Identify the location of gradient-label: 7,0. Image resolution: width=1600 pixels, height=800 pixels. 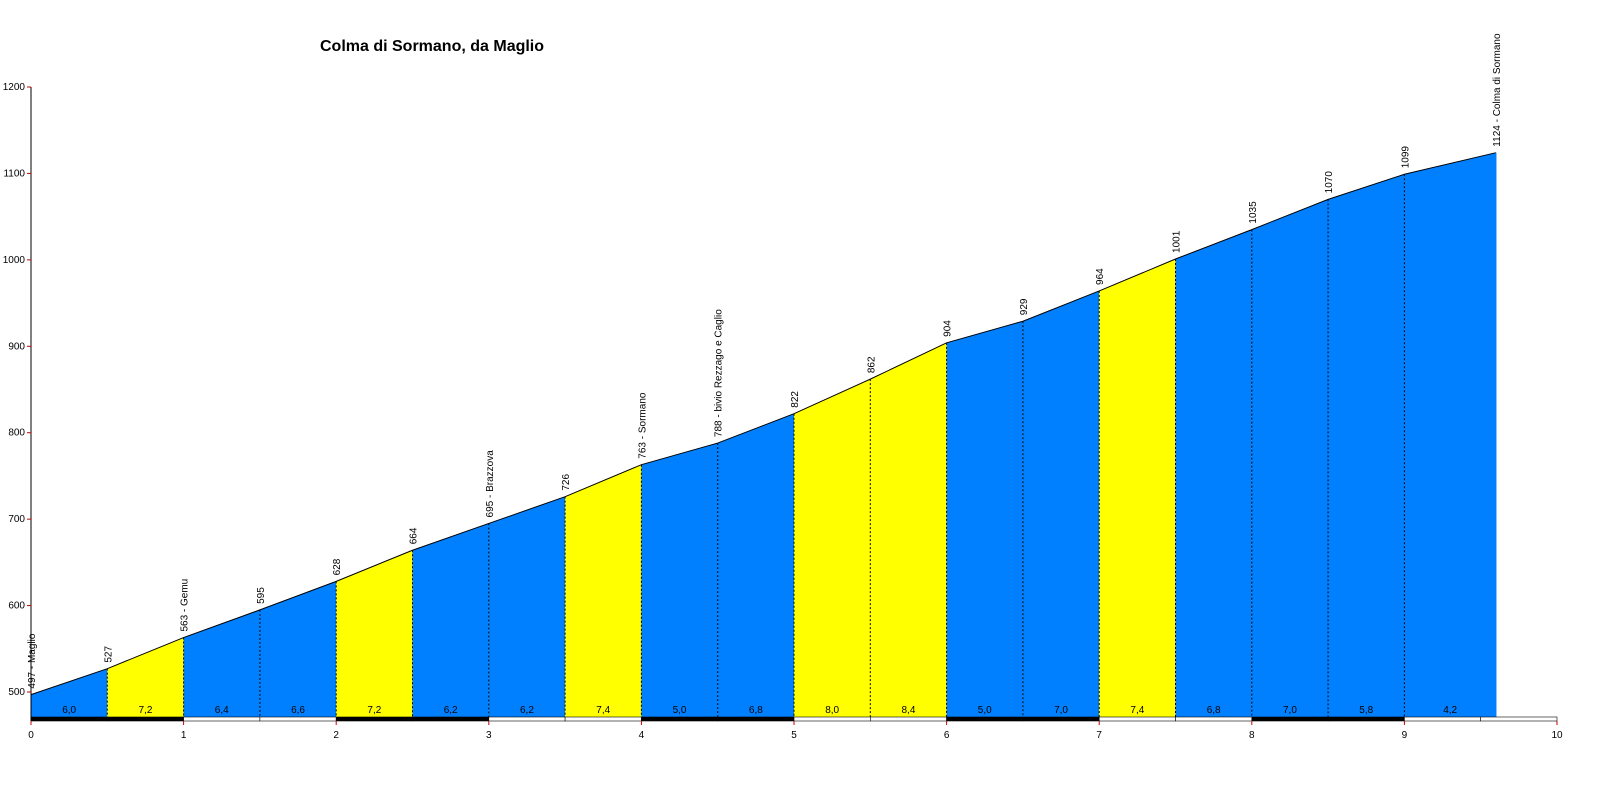
(1290, 710).